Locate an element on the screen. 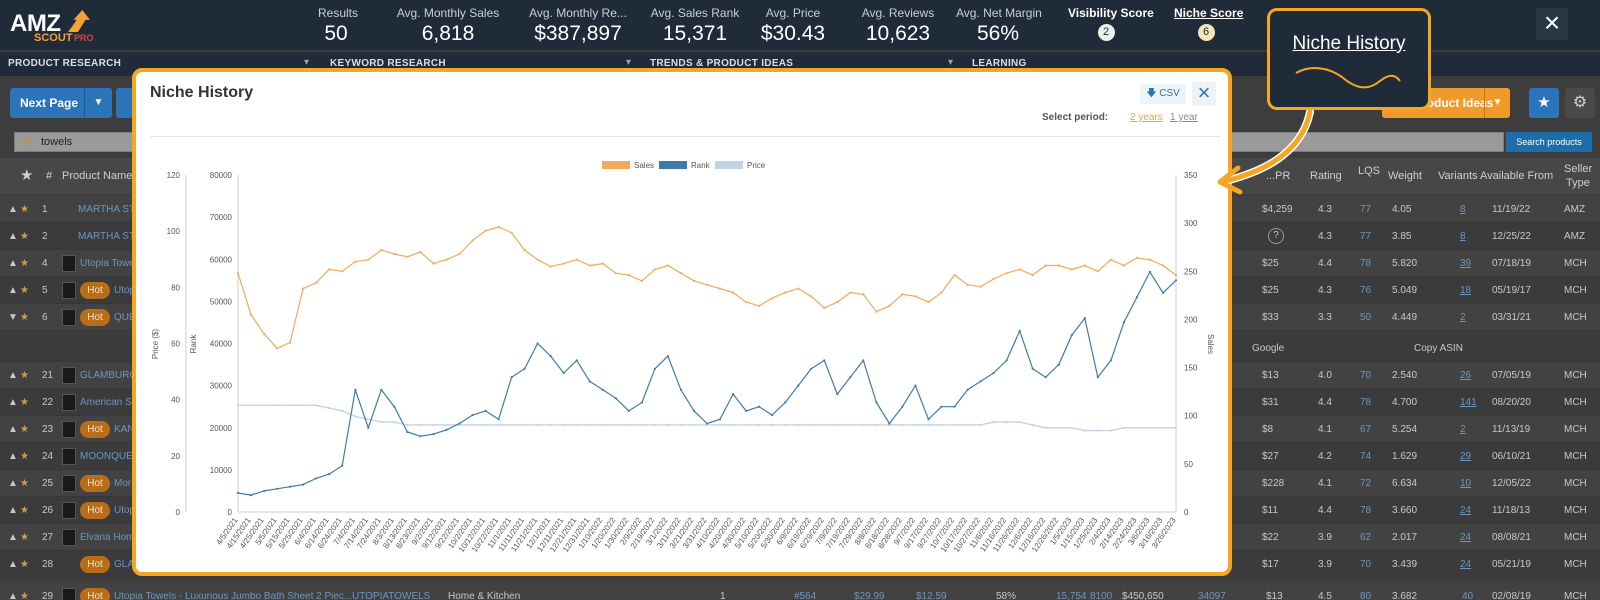  header-lqs: LQS is located at coordinates (1369, 171).